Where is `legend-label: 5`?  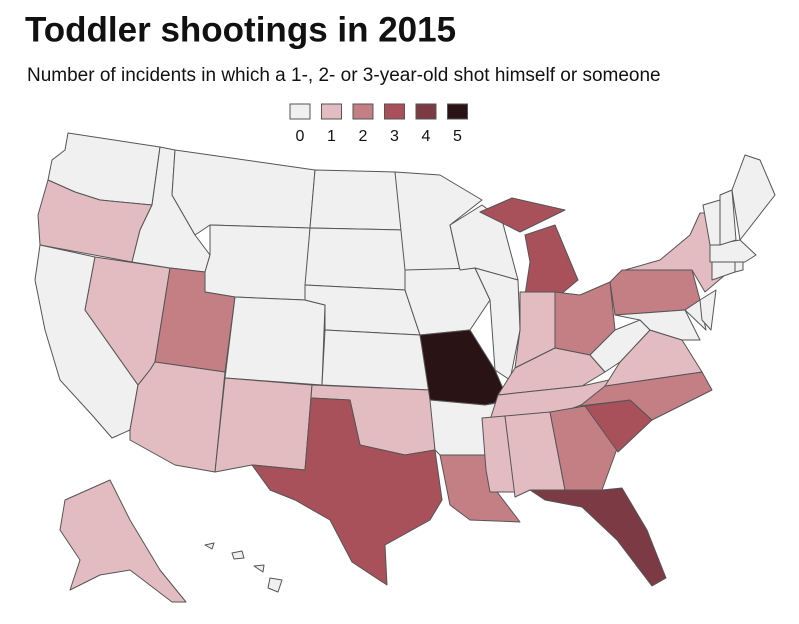 legend-label: 5 is located at coordinates (457, 136).